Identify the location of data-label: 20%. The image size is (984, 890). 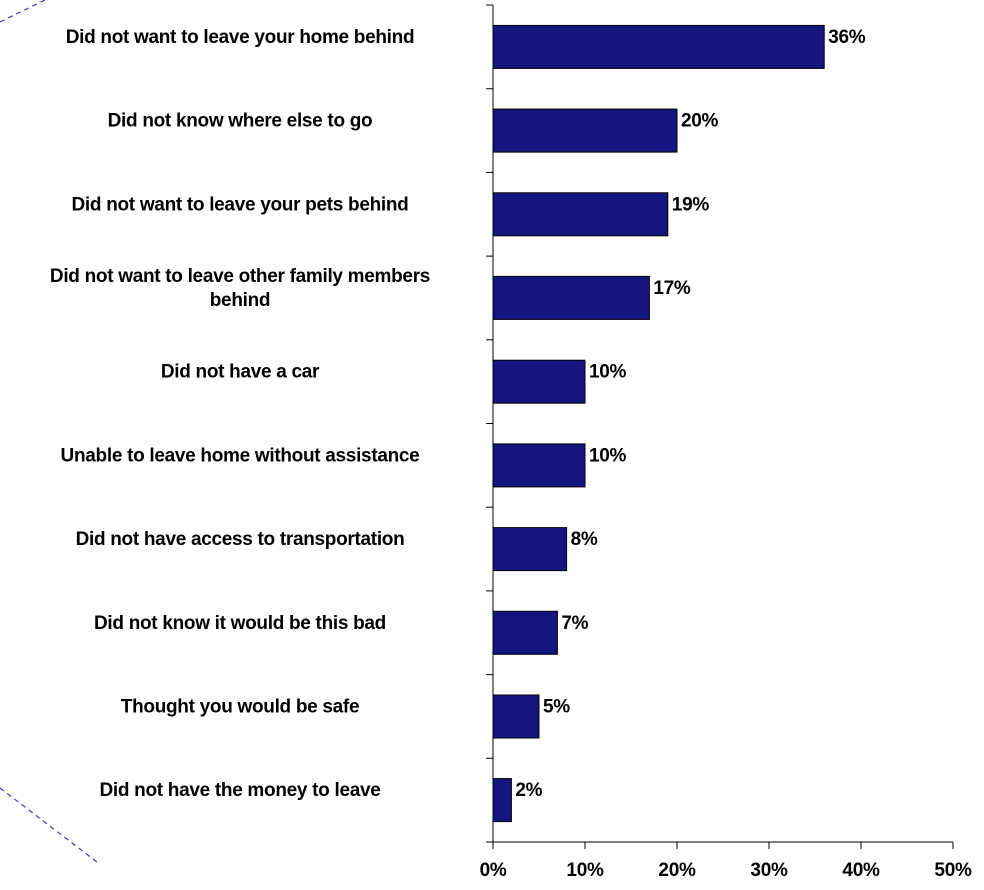
(700, 121).